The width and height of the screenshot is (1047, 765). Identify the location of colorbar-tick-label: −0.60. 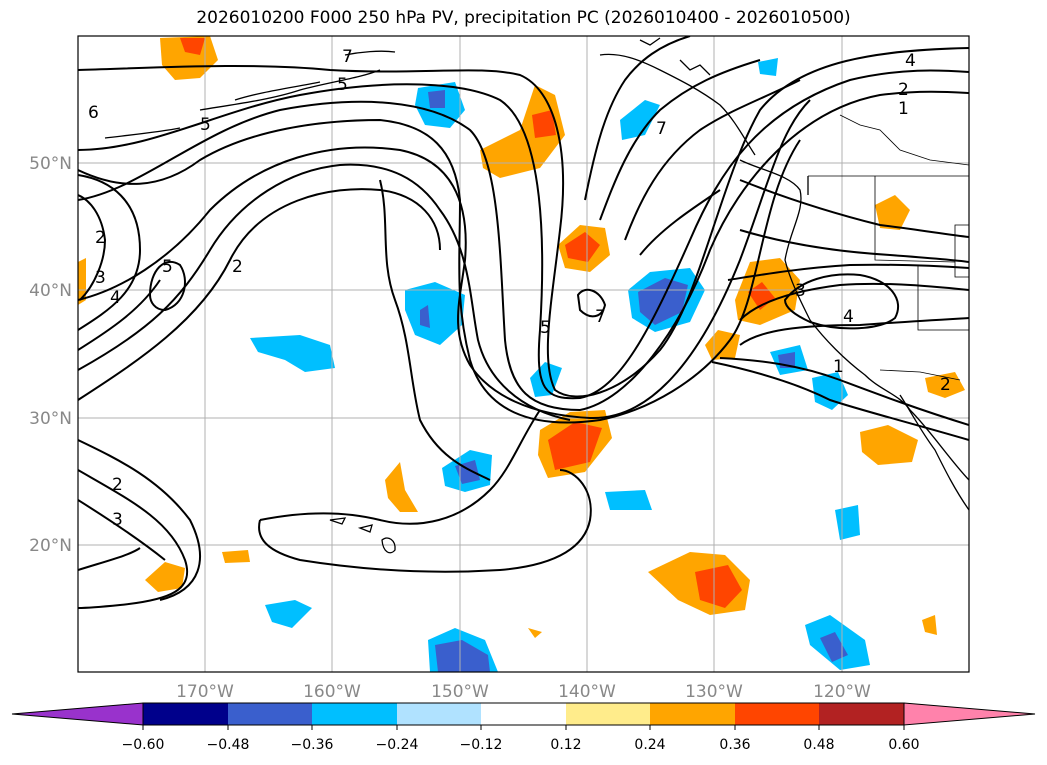
(143, 745).